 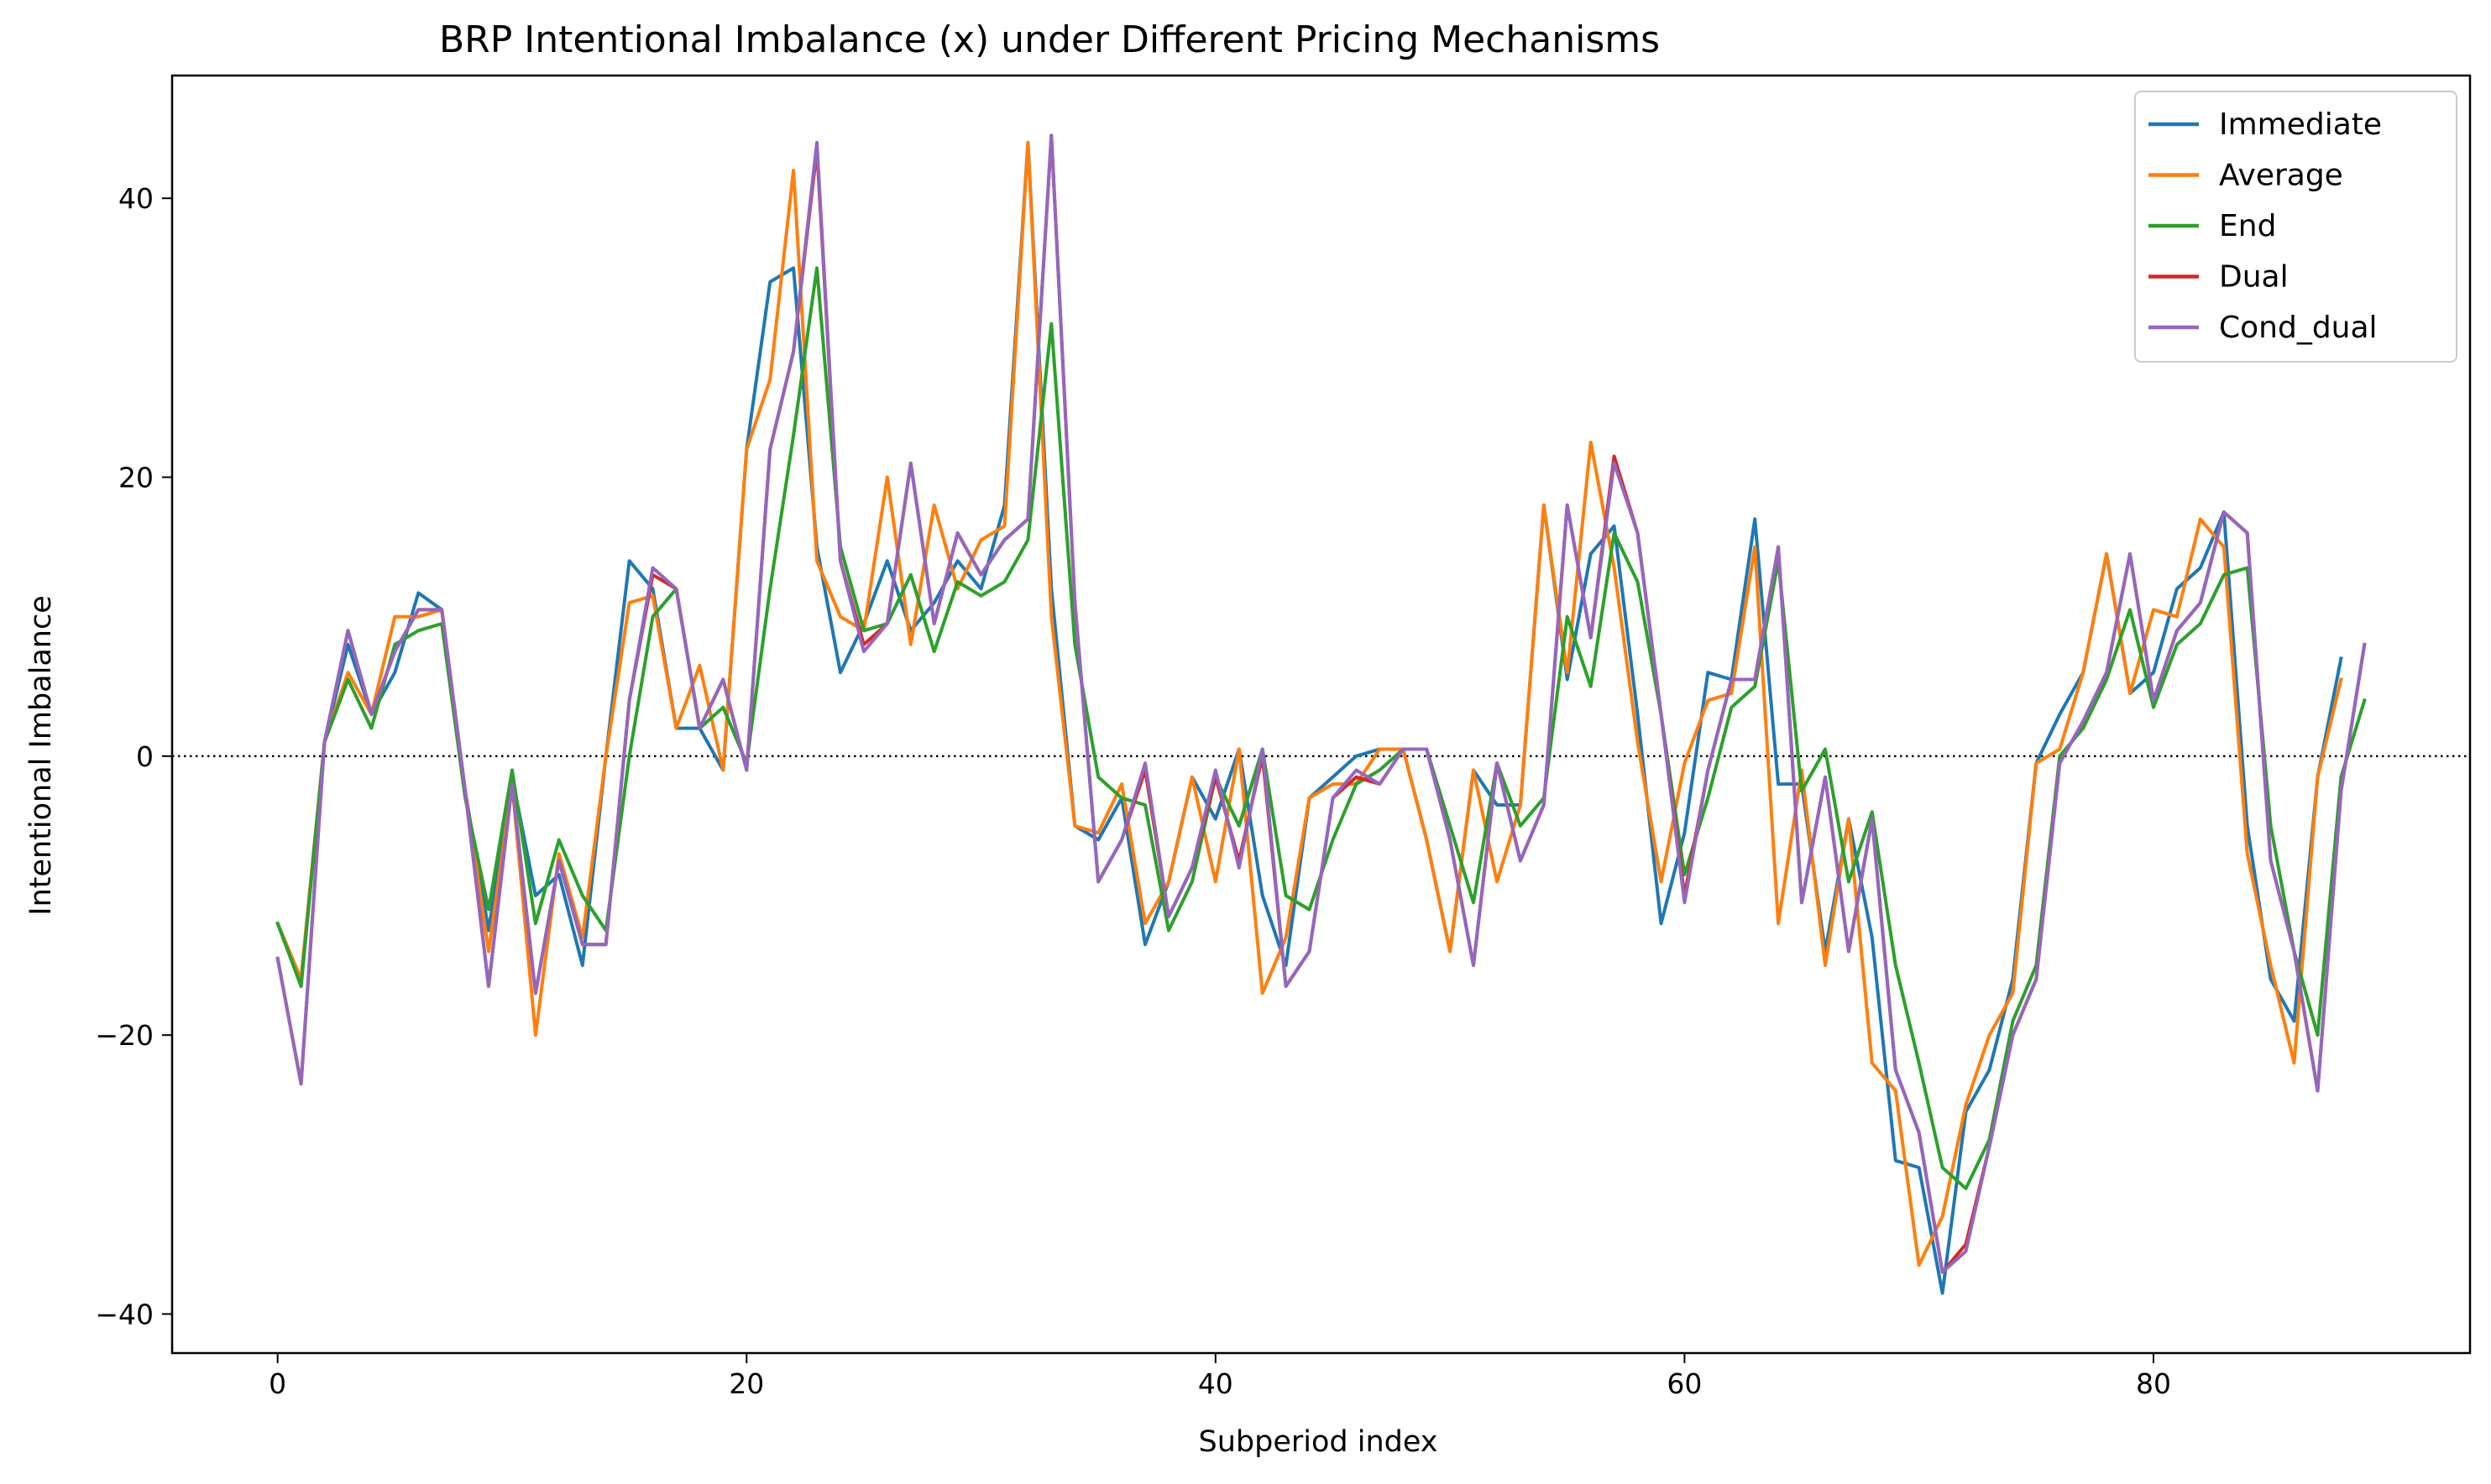 What do you see at coordinates (2301, 124) in the screenshot?
I see `legend-entry-label: Immediate` at bounding box center [2301, 124].